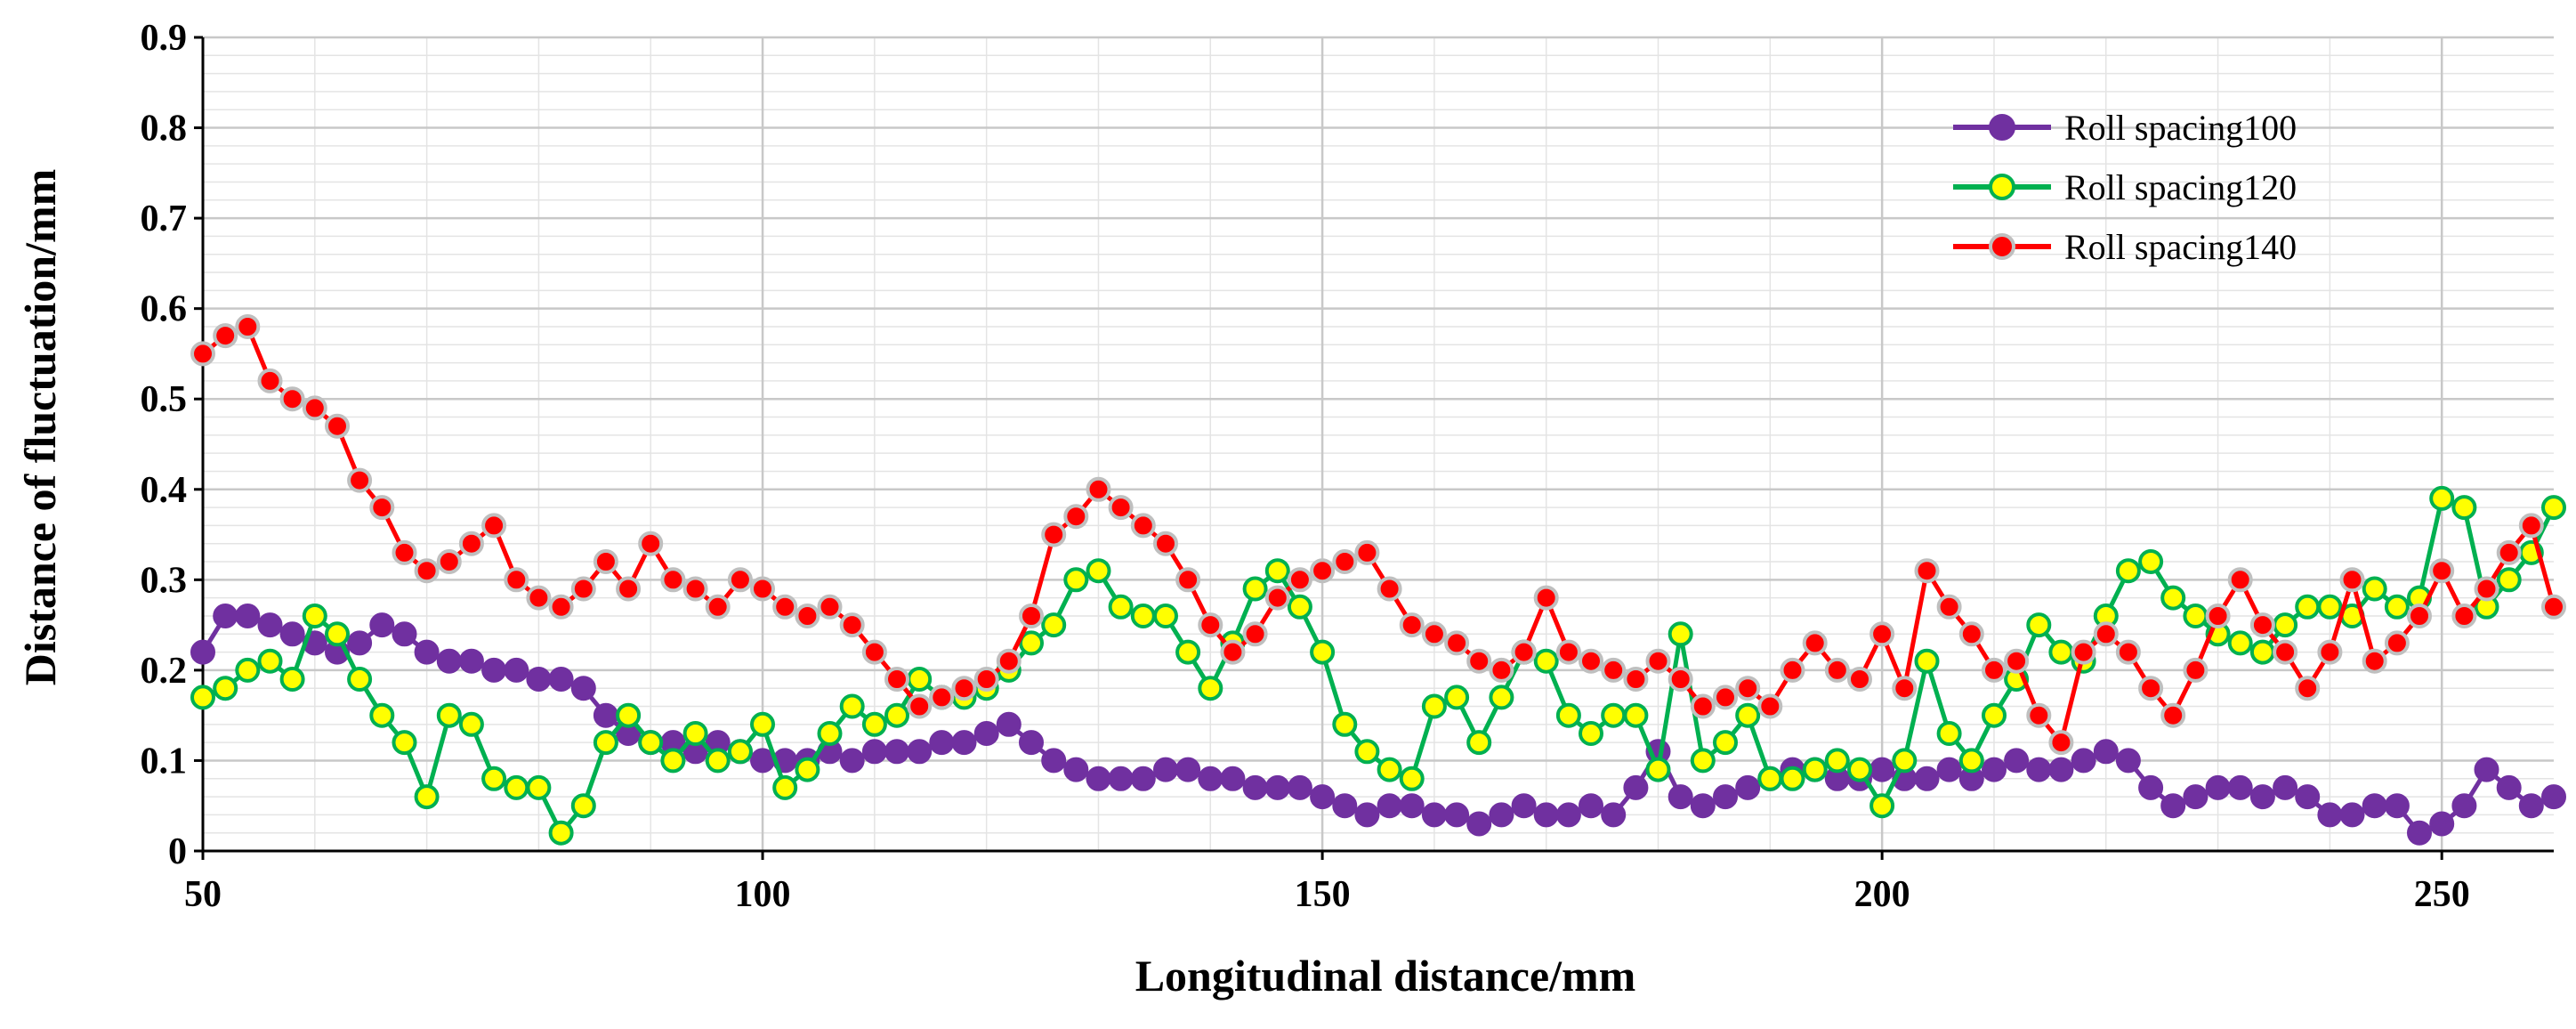  What do you see at coordinates (164, 399) in the screenshot?
I see `y-tick-label: 0.5` at bounding box center [164, 399].